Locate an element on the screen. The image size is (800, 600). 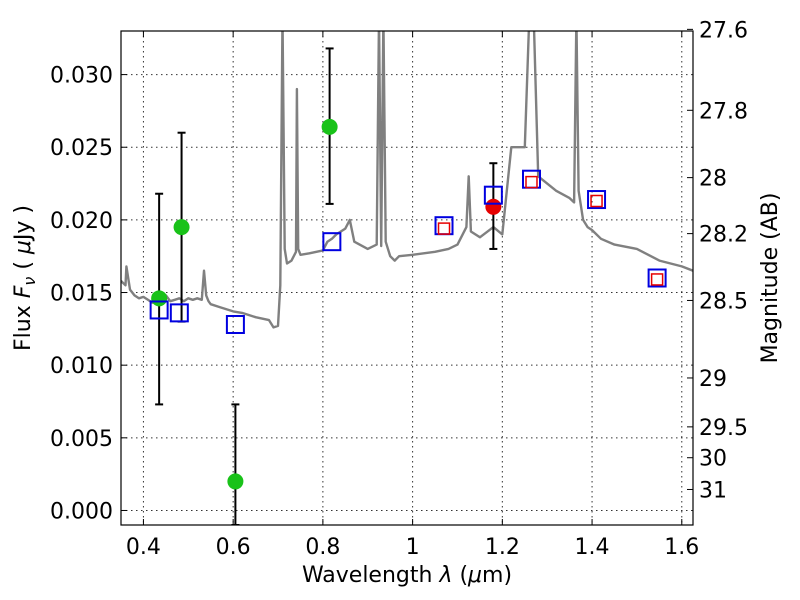
right-tick-label: 27.6 is located at coordinates (723, 30).